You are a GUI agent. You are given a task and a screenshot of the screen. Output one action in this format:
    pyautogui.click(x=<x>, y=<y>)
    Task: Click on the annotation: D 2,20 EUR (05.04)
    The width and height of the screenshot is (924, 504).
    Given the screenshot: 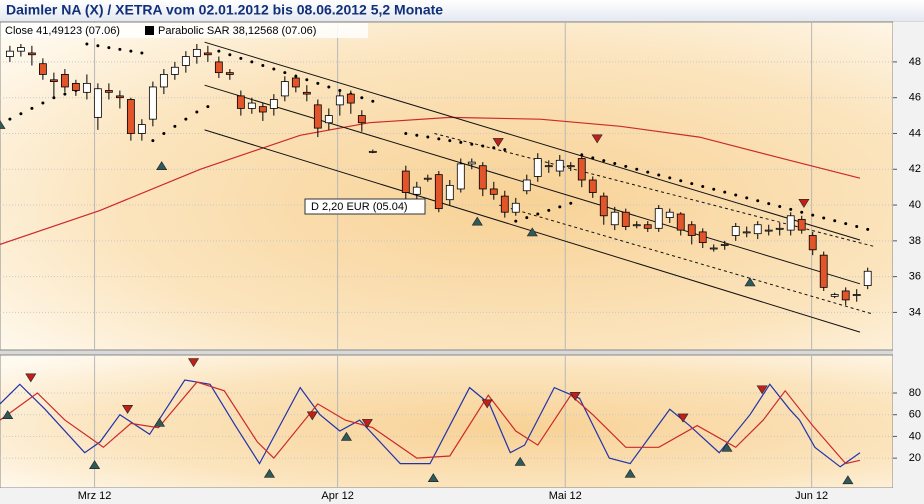 What is the action you would take?
    pyautogui.click(x=359, y=207)
    